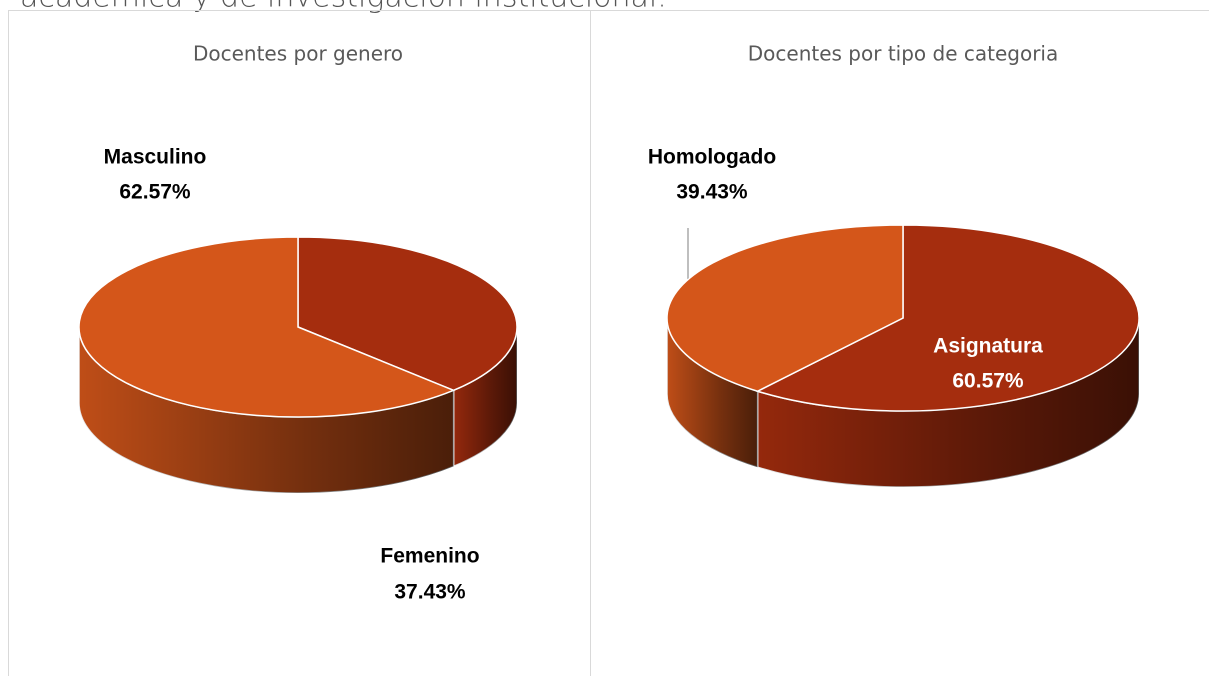 This screenshot has width=1209, height=676. I want to click on slice-value-label: 37.43%, so click(430, 592).